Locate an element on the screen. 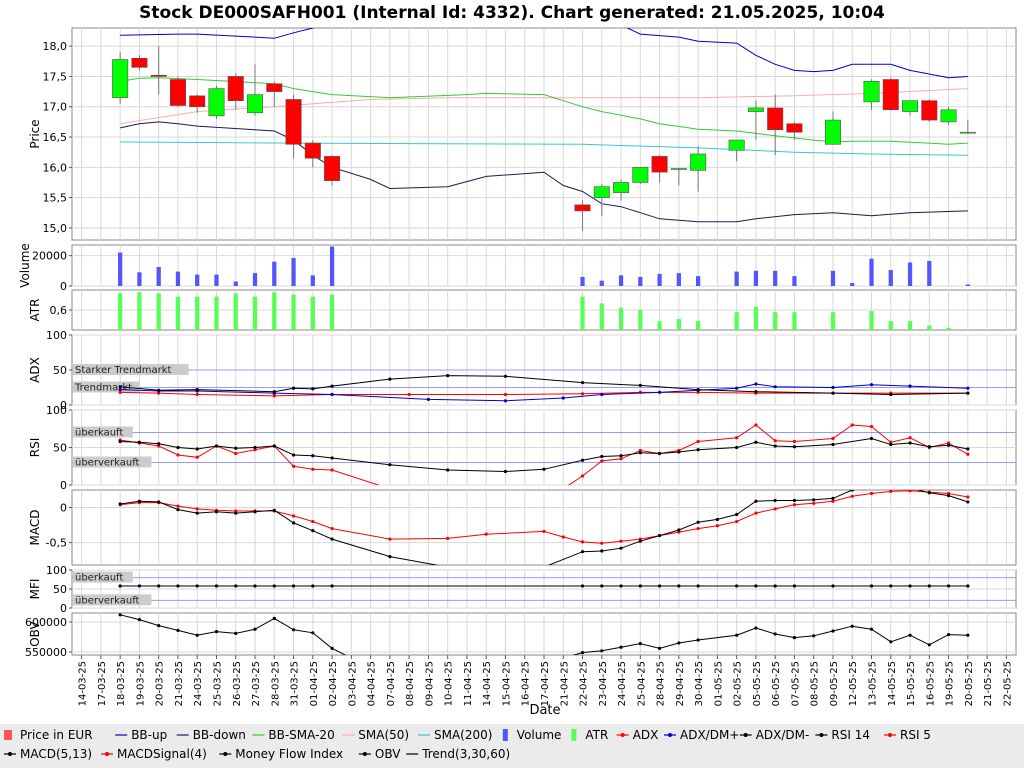  legend-item: Volume is located at coordinates (531, 735).